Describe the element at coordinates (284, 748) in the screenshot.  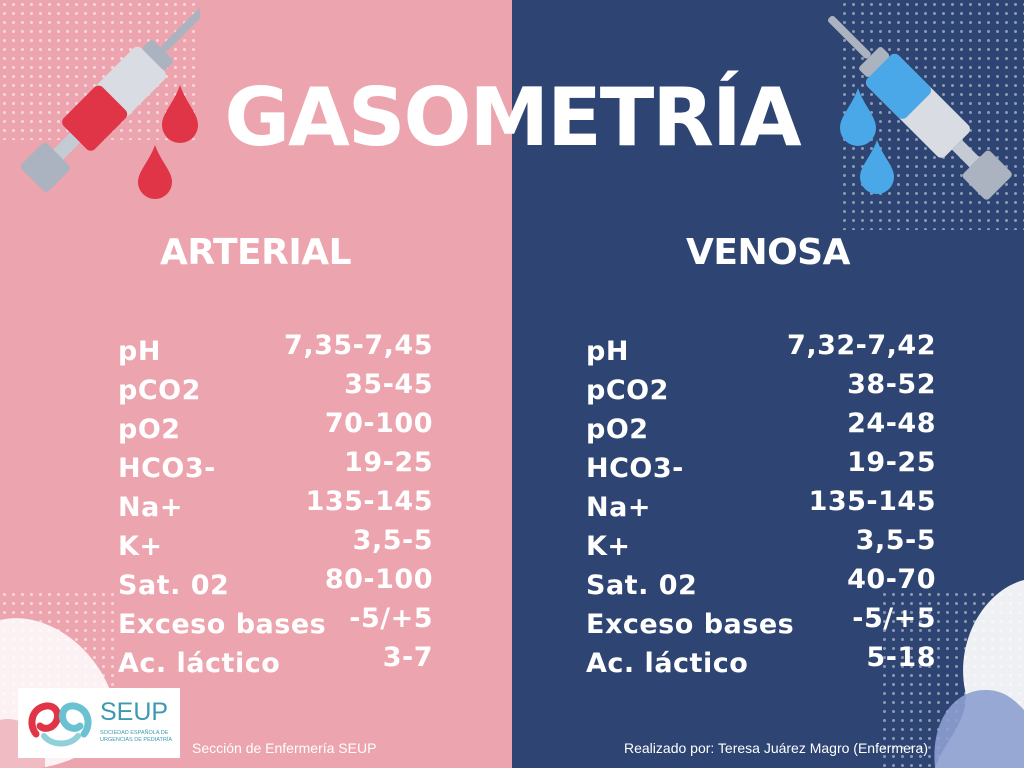
I see `footer-left: Sección de Enfermería SEUP` at that location.